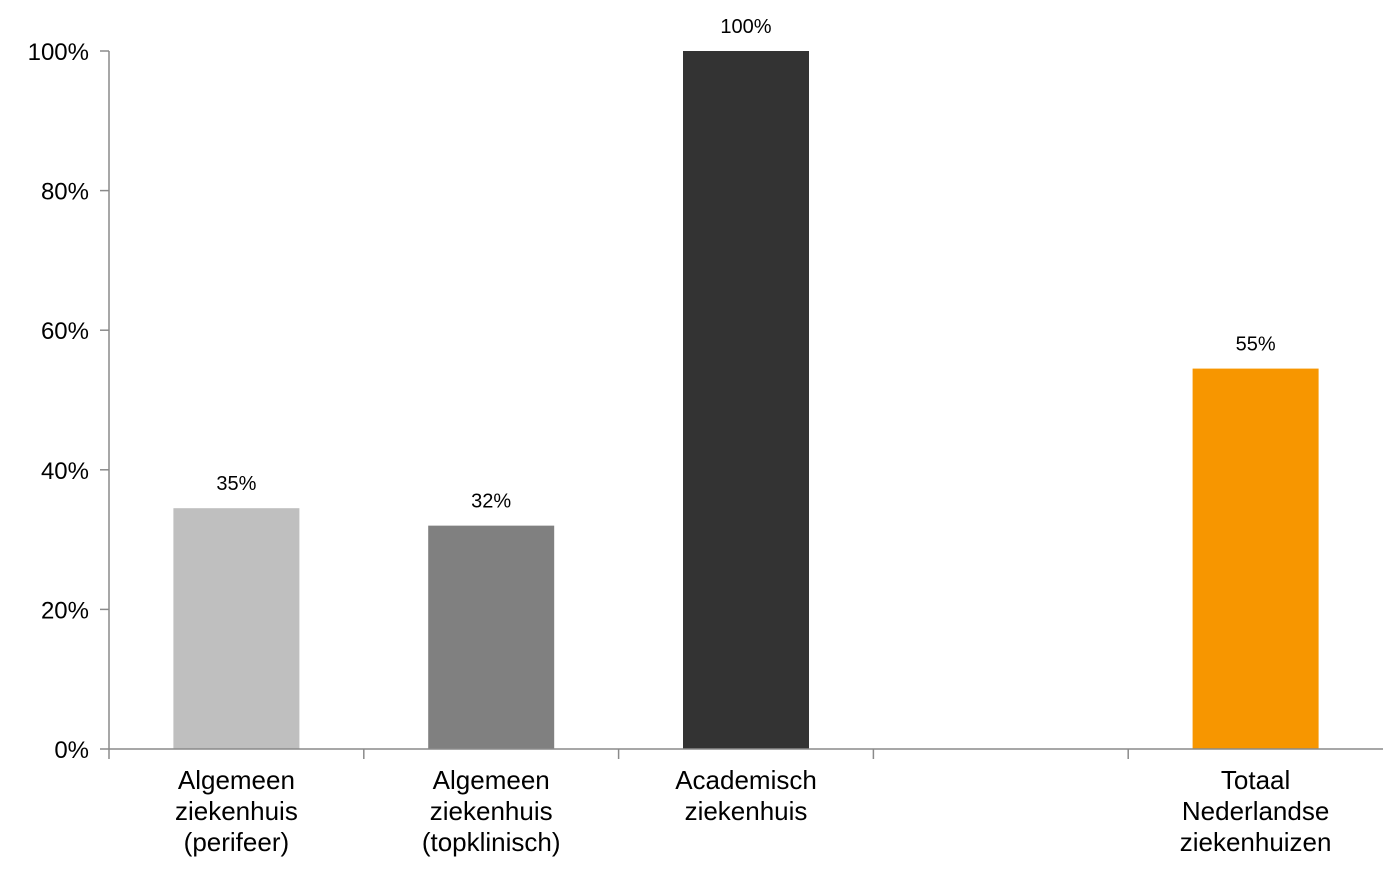 Image resolution: width=1383 pixels, height=870 pixels. I want to click on category-label: Algemeen ziekenhuis (topklinisch), so click(491, 811).